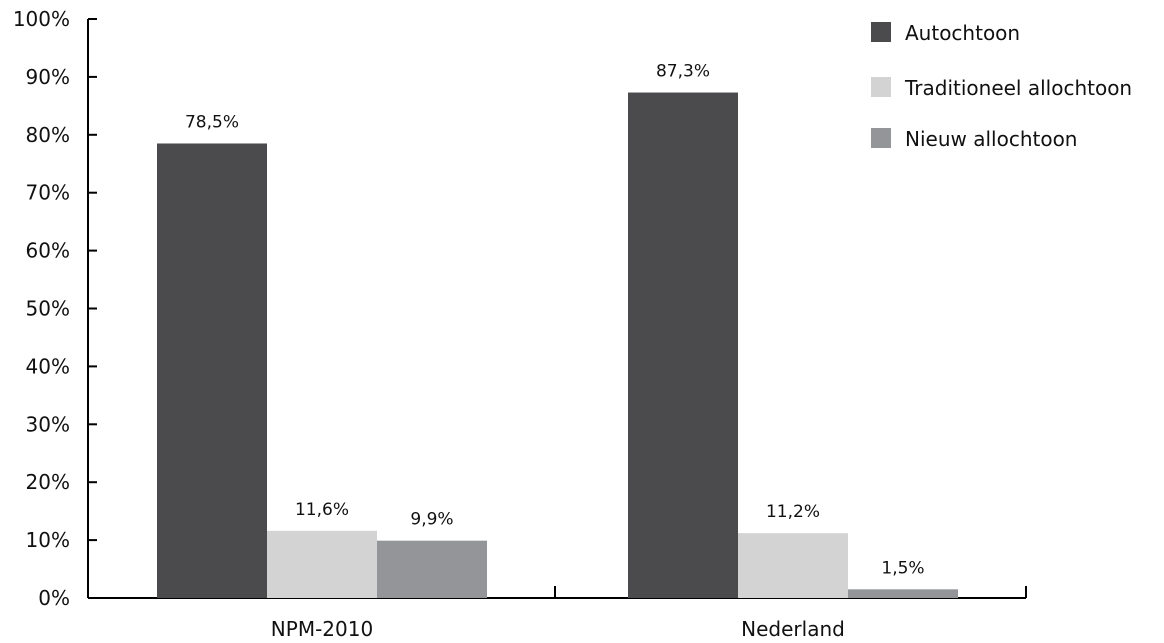  What do you see at coordinates (48, 251) in the screenshot?
I see `y-tick-label: 60%` at bounding box center [48, 251].